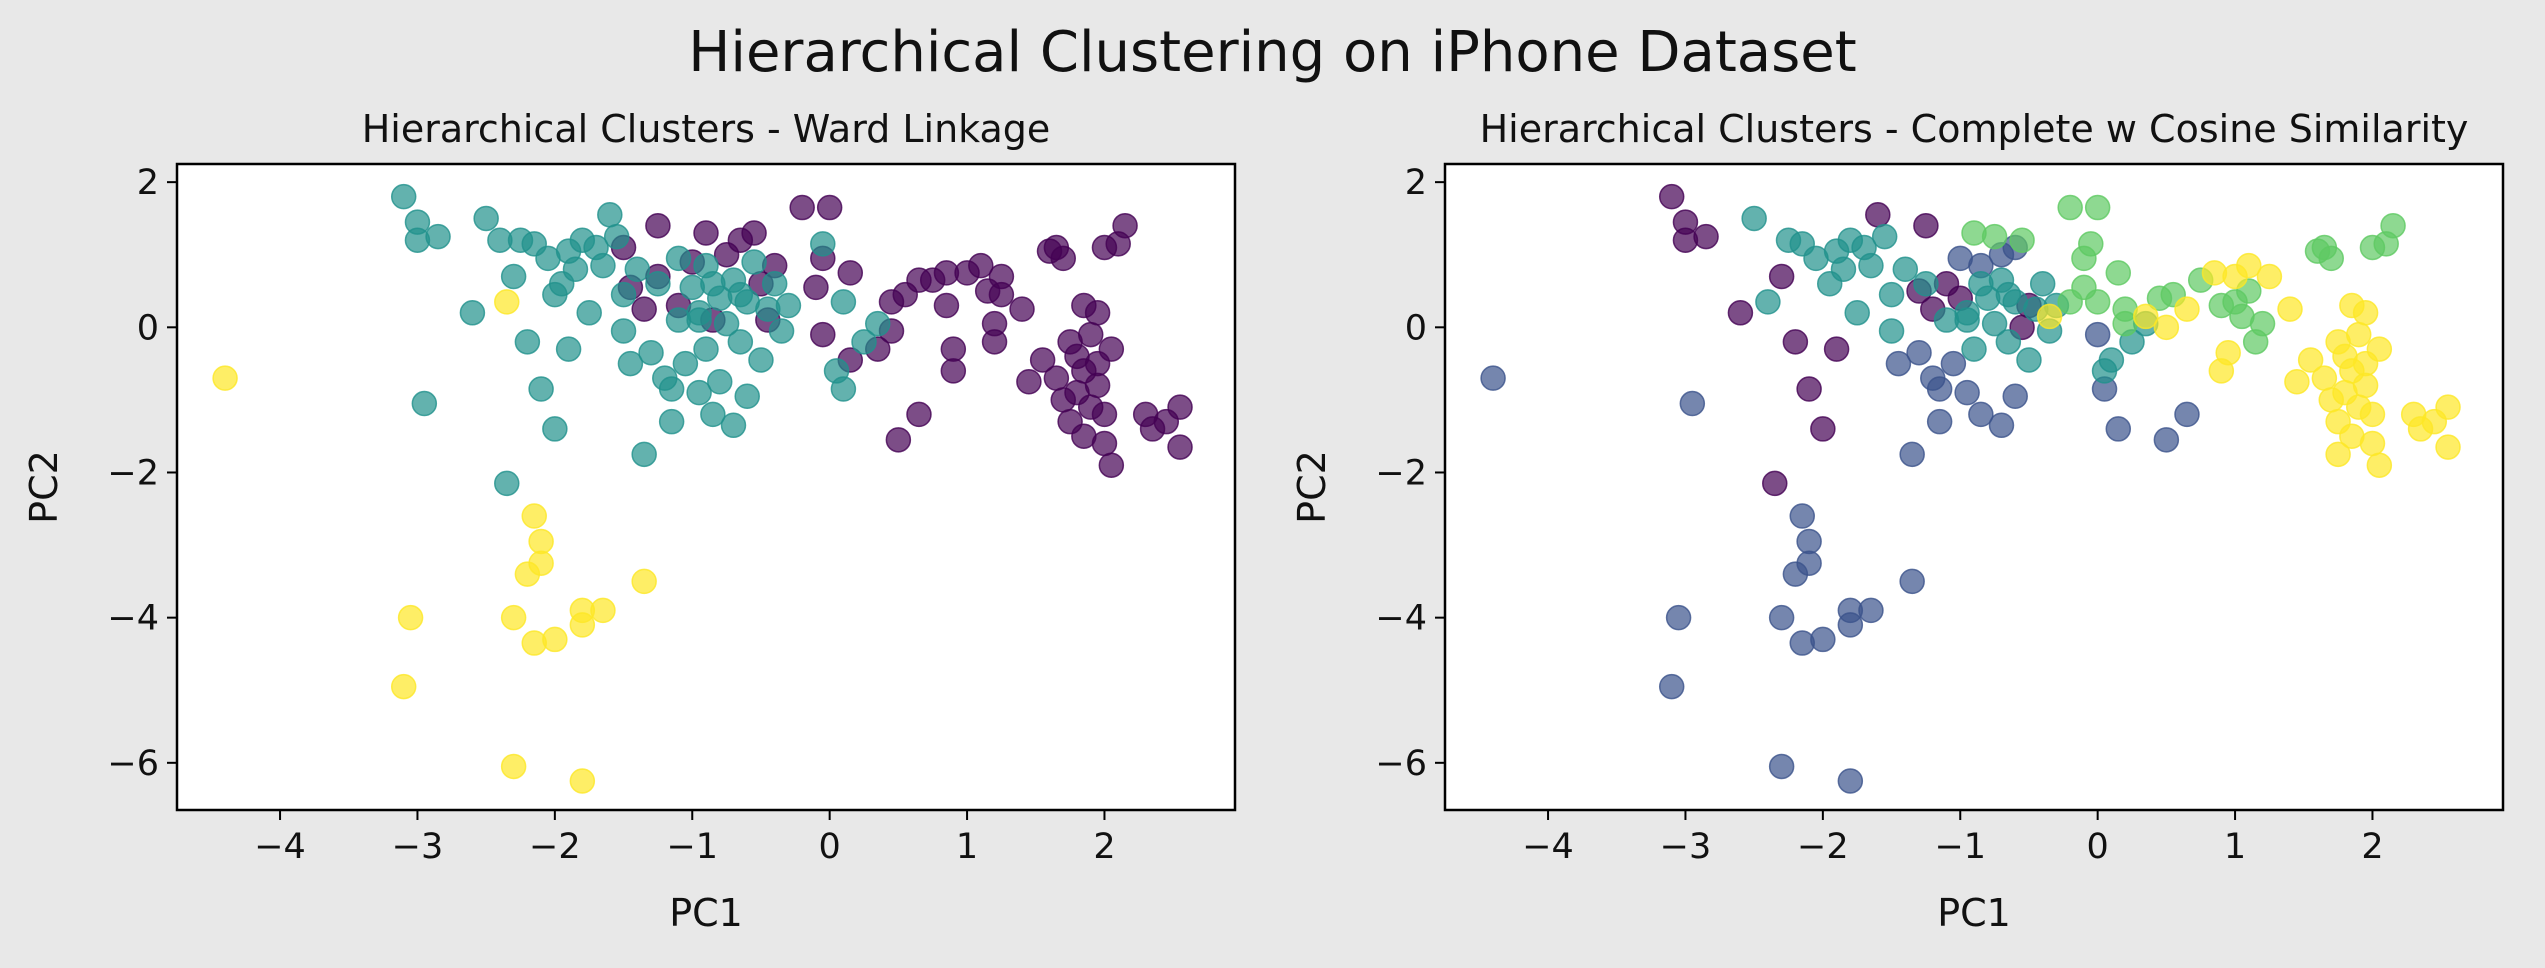 The image size is (2545, 968). Describe the element at coordinates (148, 328) in the screenshot. I see `y-tick-label: 0` at that location.